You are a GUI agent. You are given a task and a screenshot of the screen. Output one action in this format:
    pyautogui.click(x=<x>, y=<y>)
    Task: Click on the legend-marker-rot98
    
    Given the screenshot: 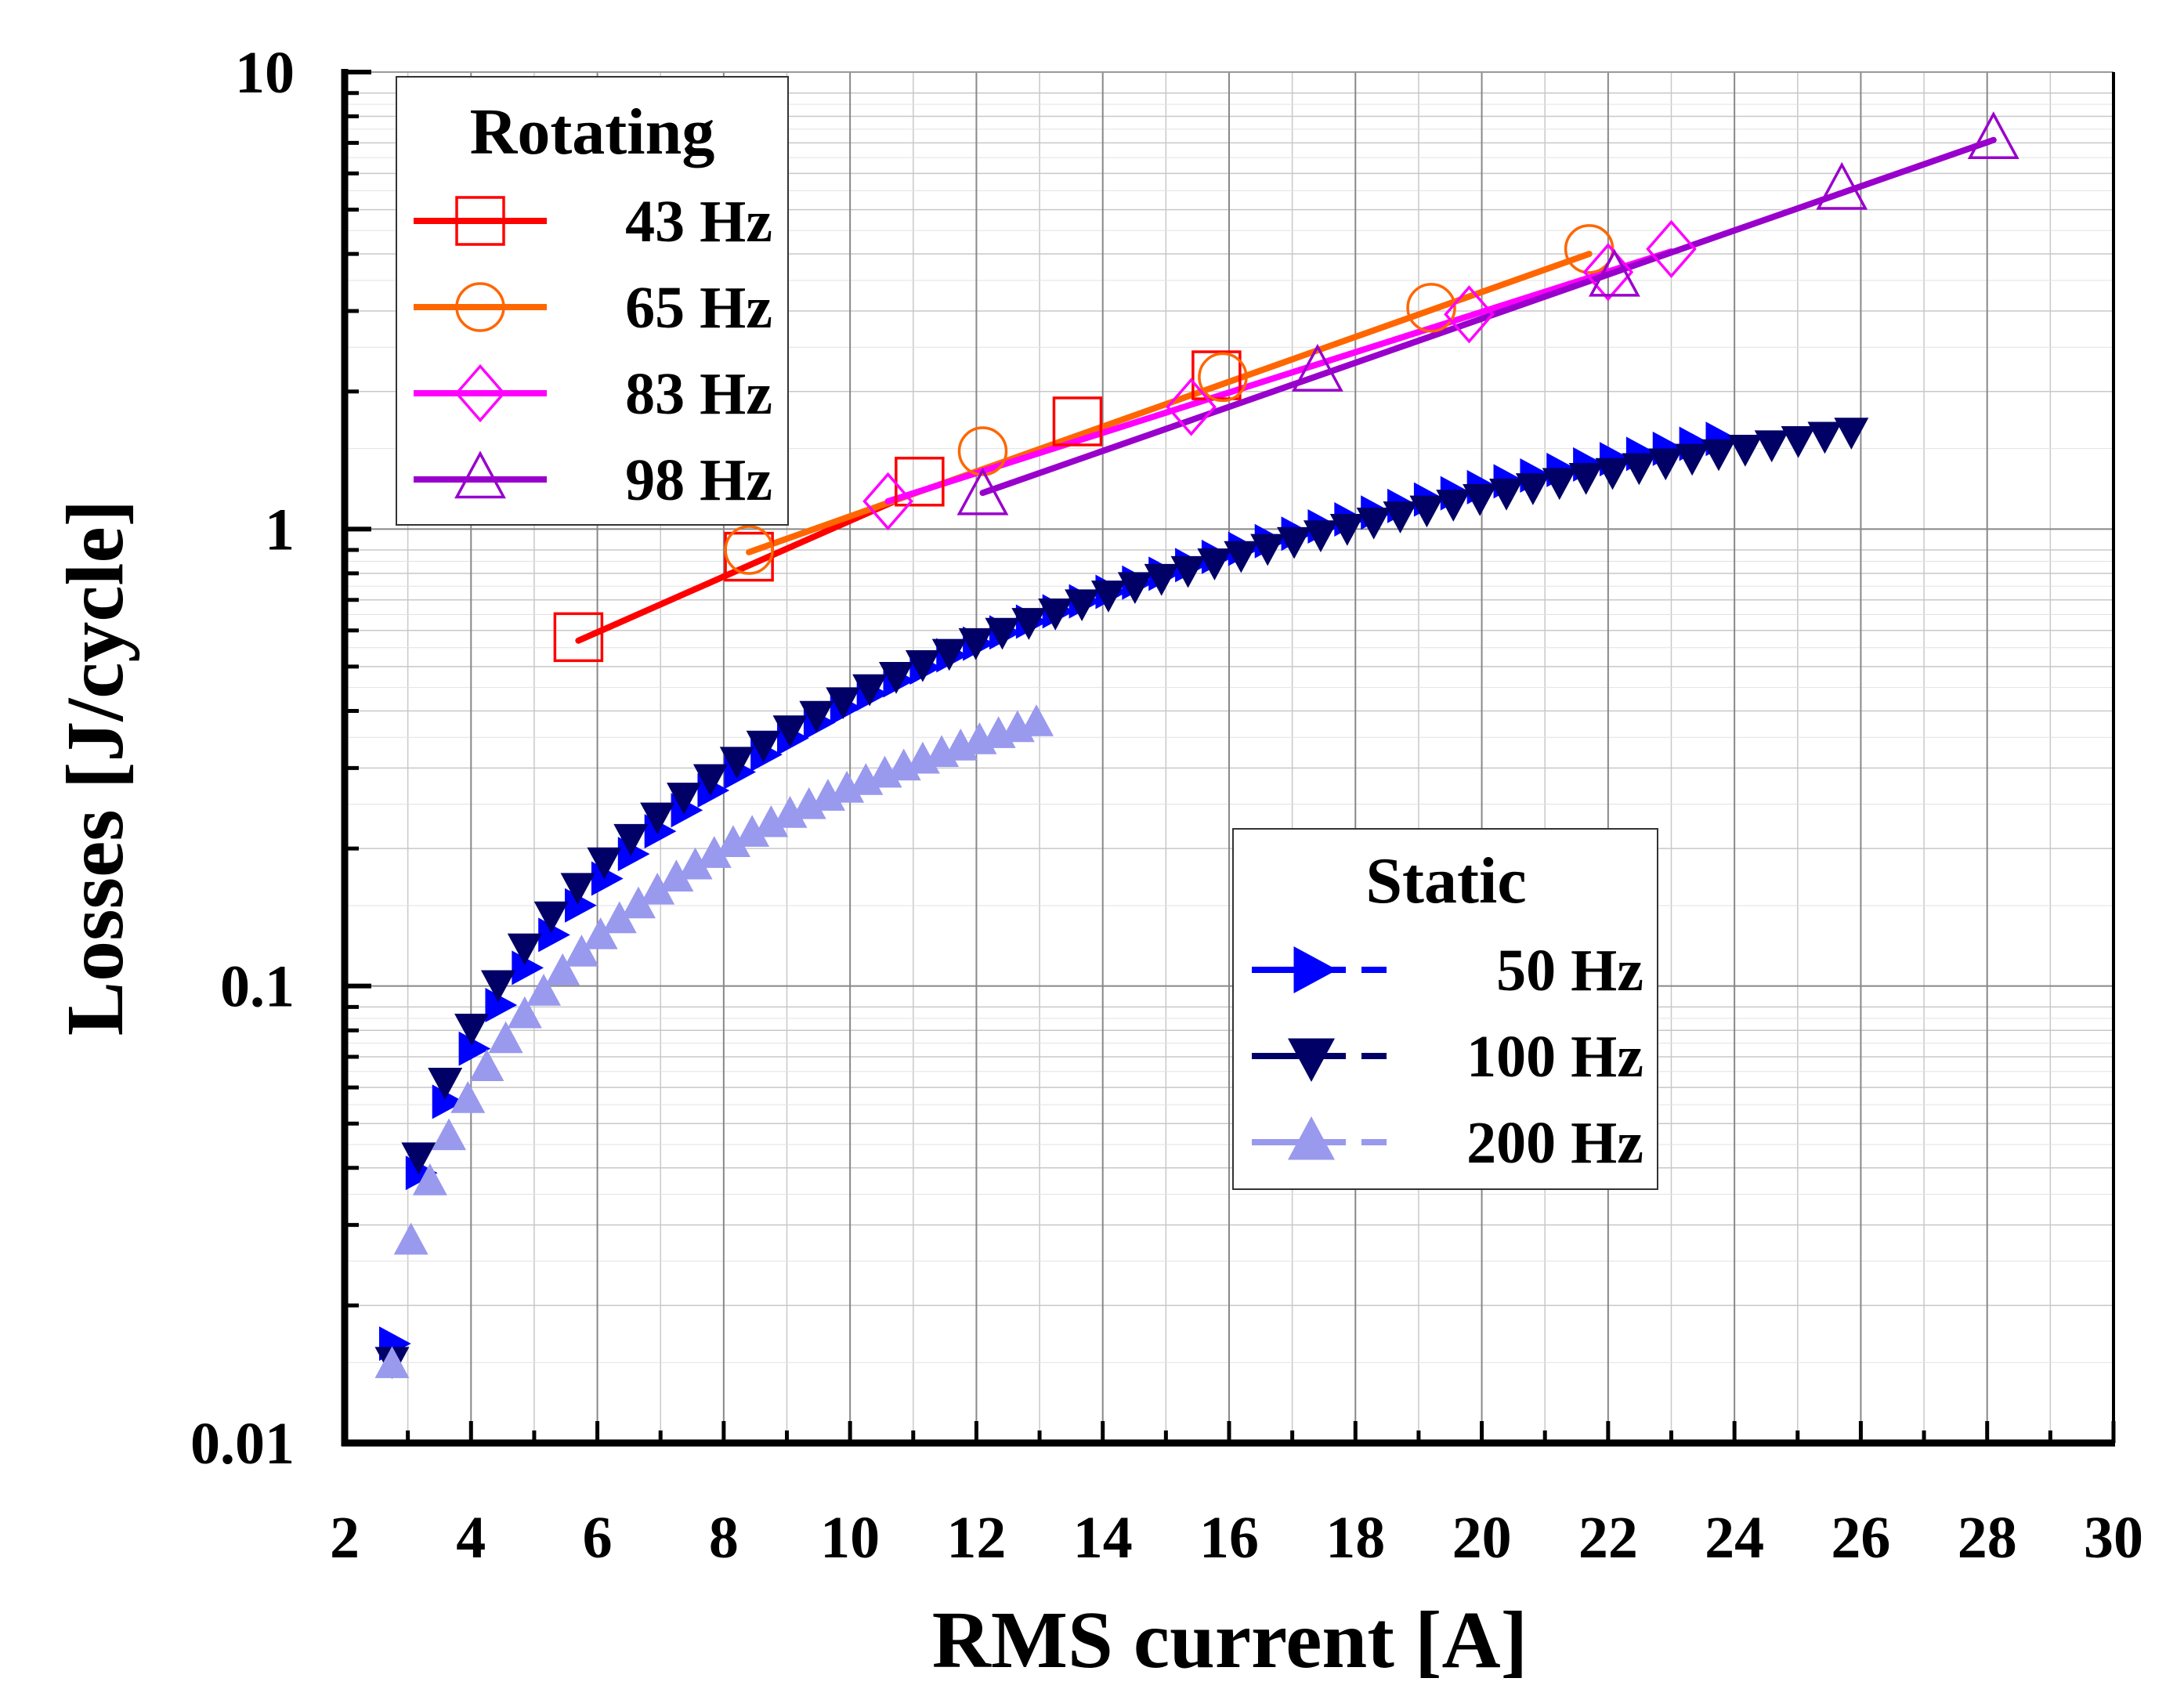 What is the action you would take?
    pyautogui.click(x=480, y=474)
    